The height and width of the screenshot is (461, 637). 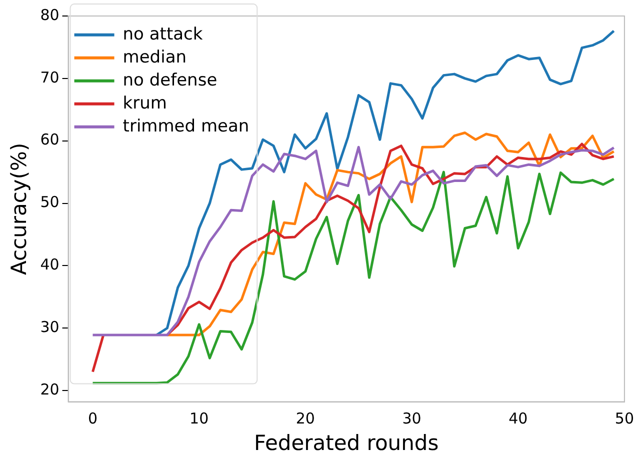 I want to click on y-tick-label: 20, so click(x=50, y=389).